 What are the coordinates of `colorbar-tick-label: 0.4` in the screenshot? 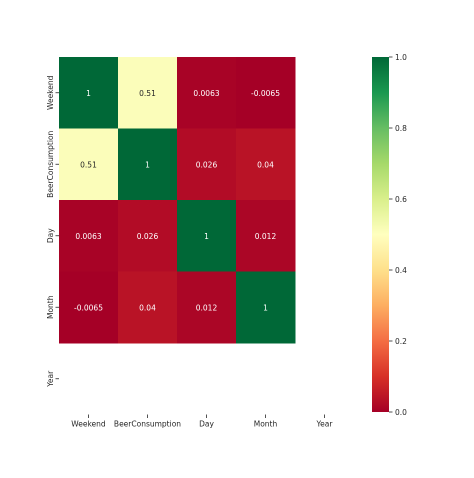 It's located at (401, 270).